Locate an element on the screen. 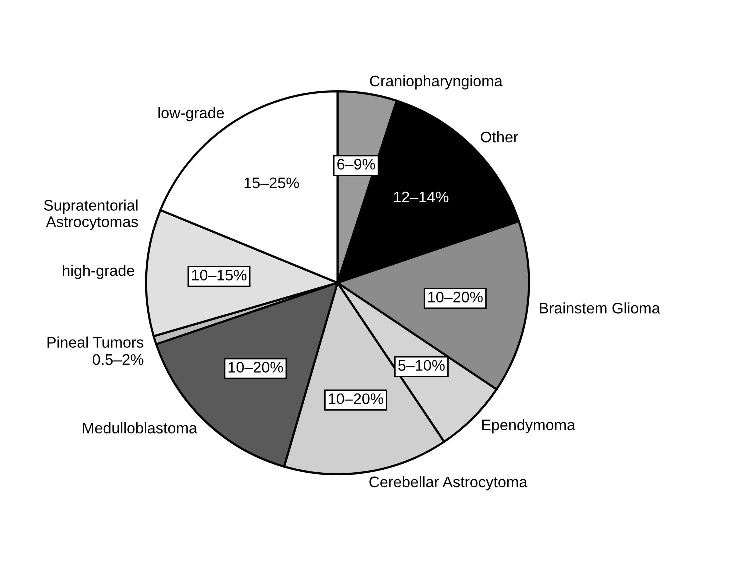 Image resolution: width=750 pixels, height=566 pixels. text: 15–25% is located at coordinates (272, 183).